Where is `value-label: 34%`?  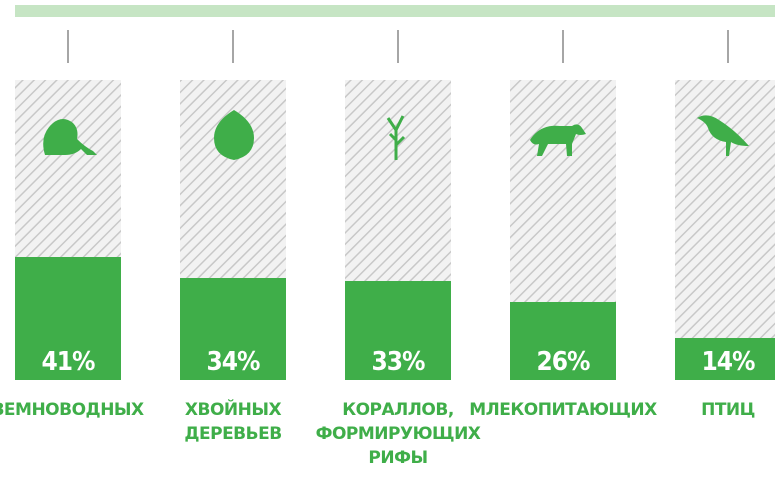
value-label: 34% is located at coordinates (234, 362).